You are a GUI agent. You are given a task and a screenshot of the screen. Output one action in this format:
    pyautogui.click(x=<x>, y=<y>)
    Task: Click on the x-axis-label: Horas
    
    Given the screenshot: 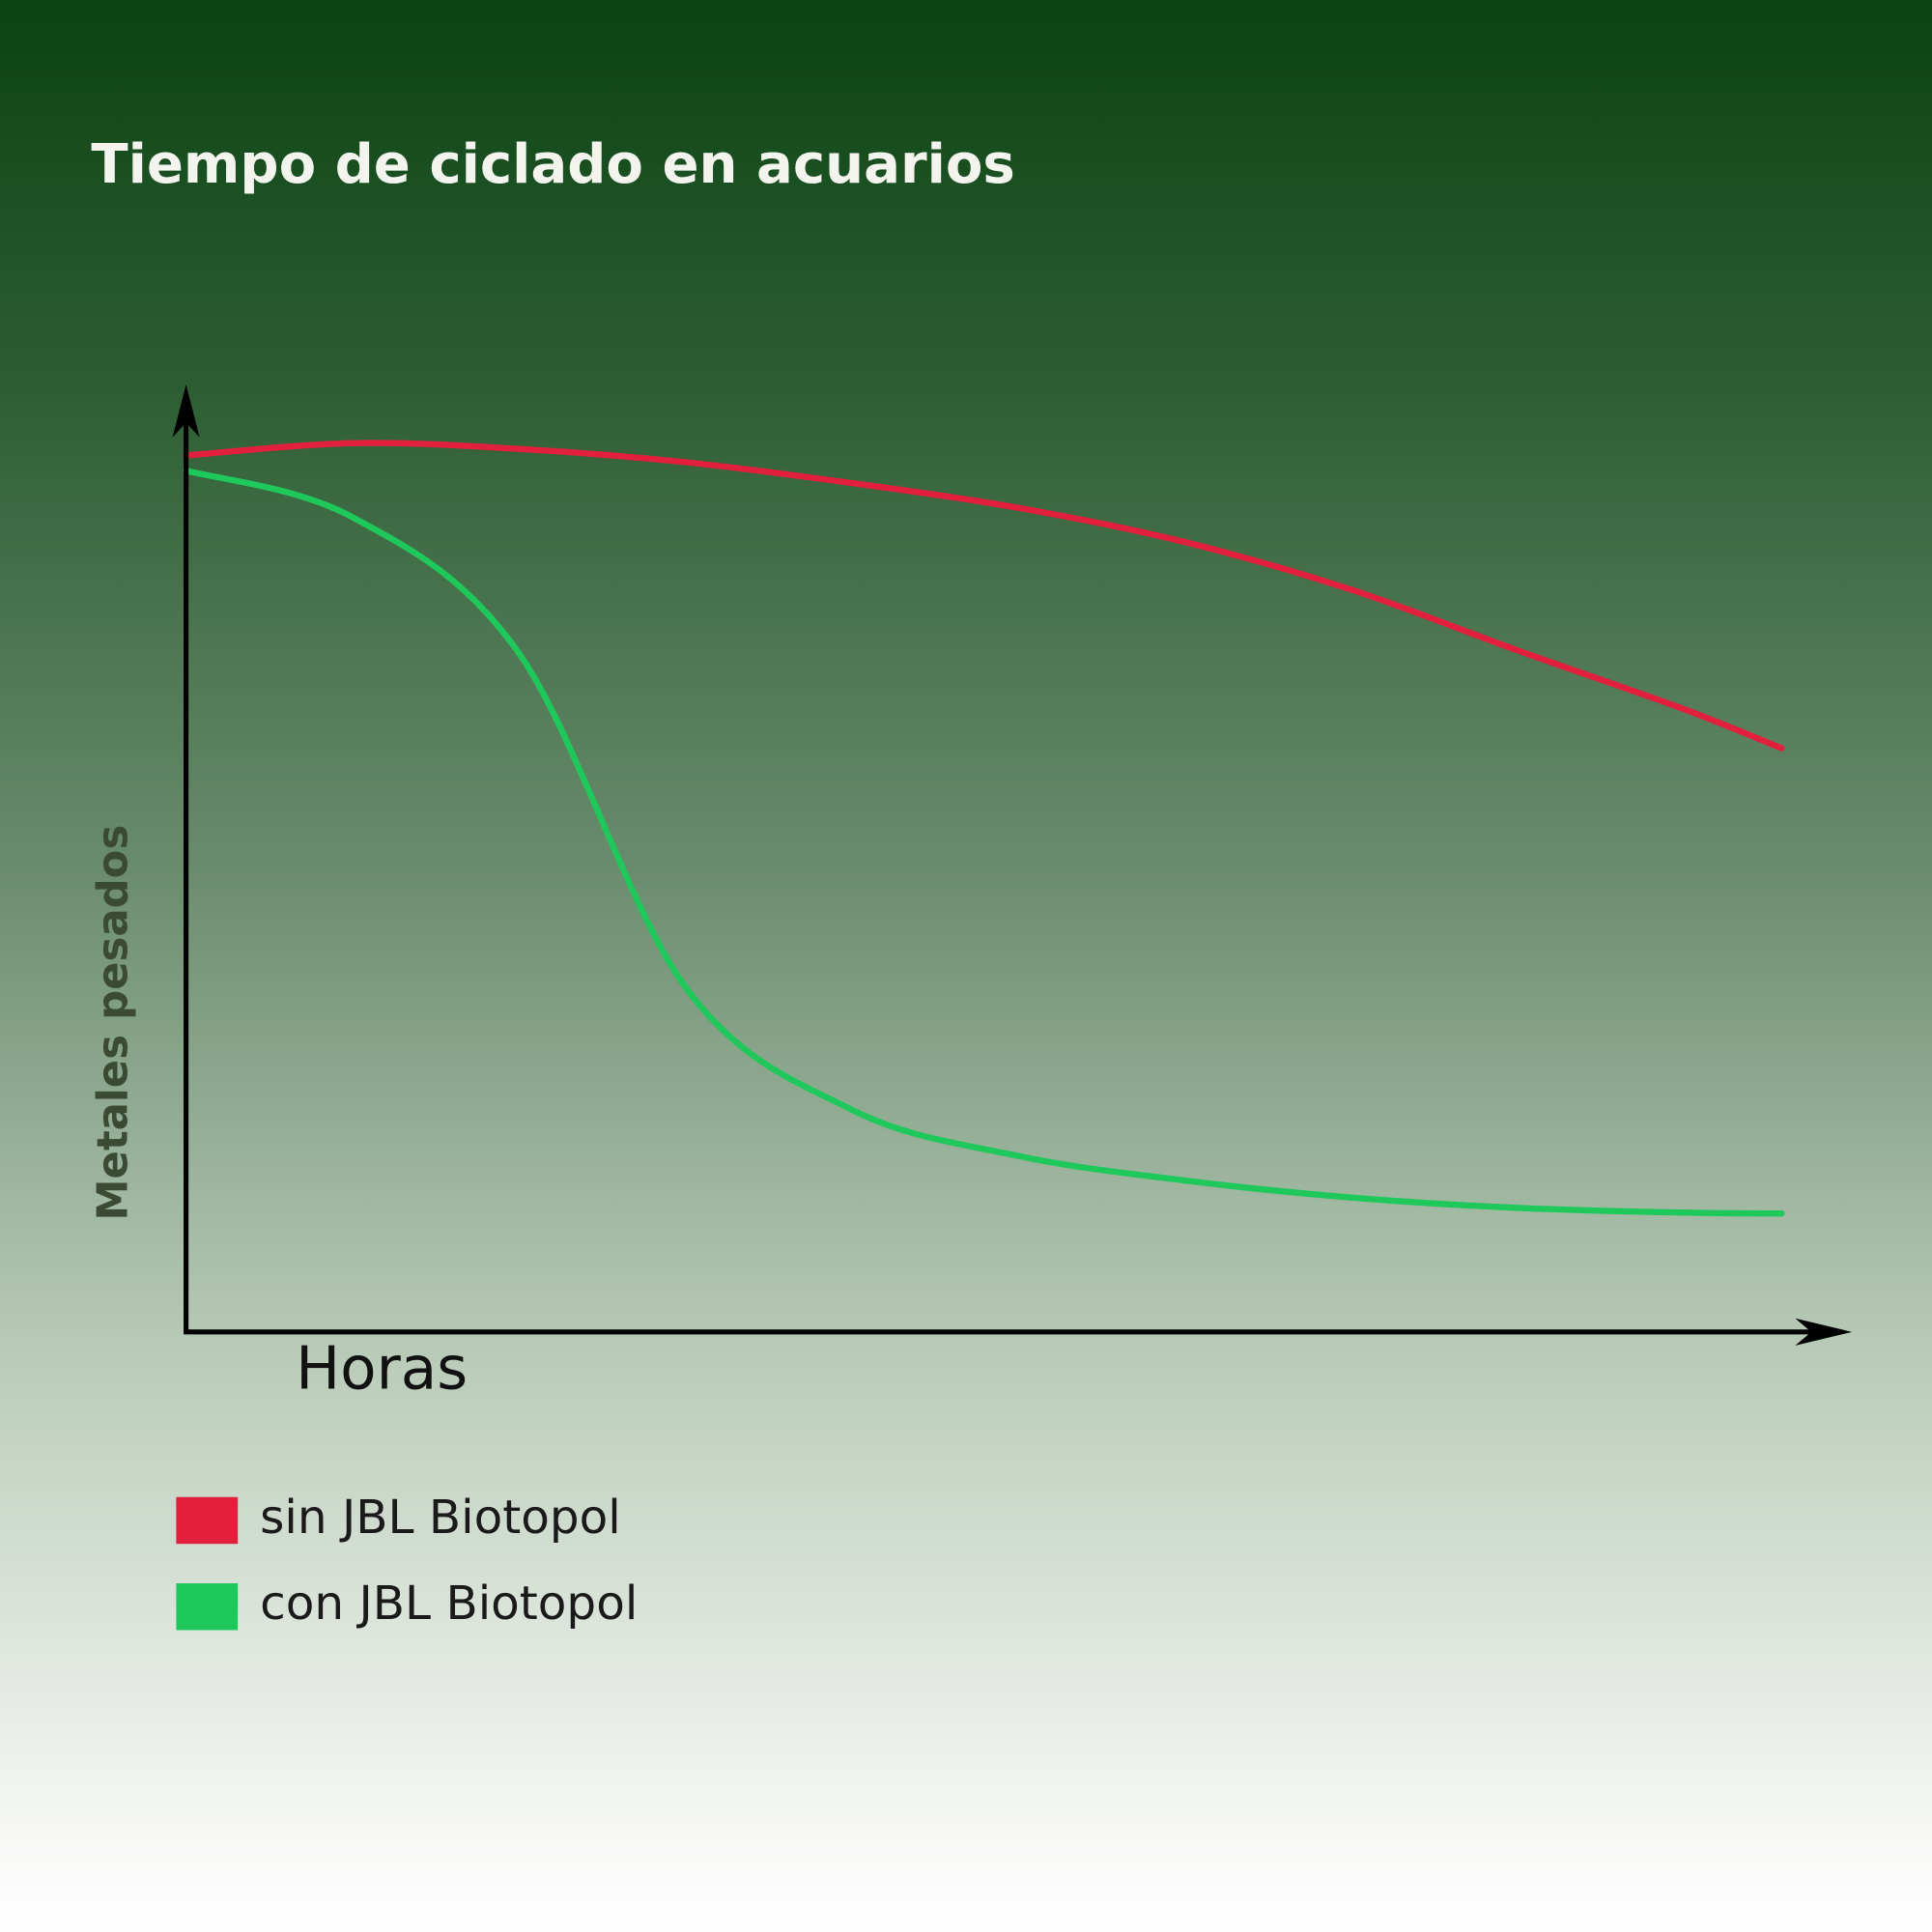 What is the action you would take?
    pyautogui.click(x=382, y=1368)
    